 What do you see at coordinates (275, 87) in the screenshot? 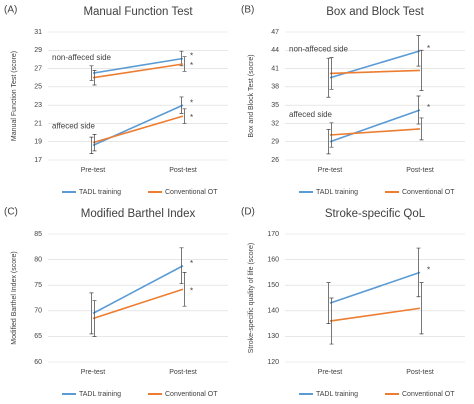
I see `y-tick-label: 38` at bounding box center [275, 87].